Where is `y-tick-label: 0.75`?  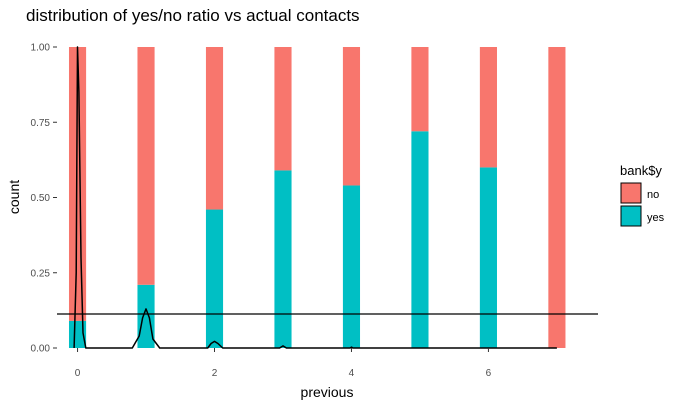
y-tick-label: 0.75 is located at coordinates (41, 123).